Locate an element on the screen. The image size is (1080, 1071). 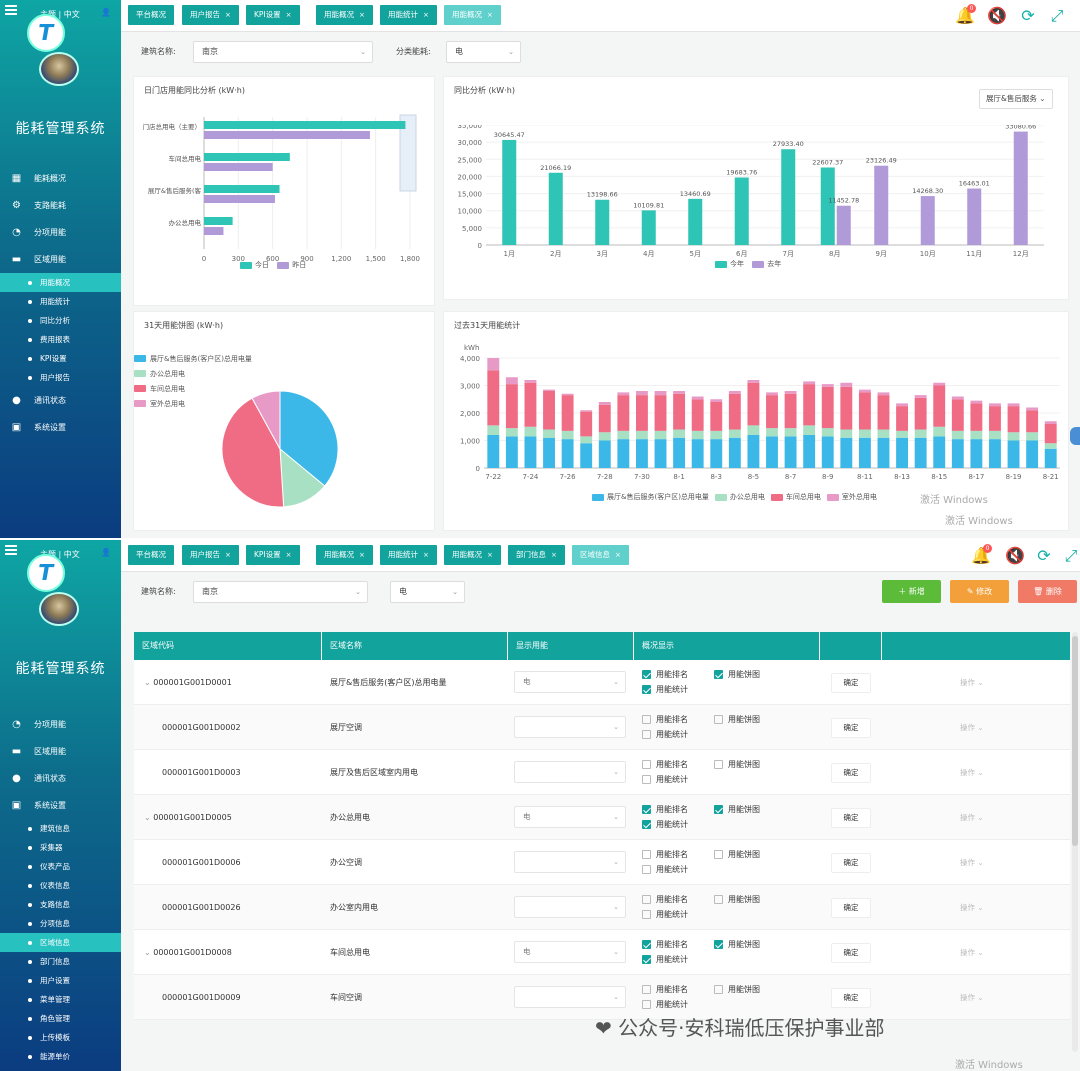
table-row: 000001G001D0002 展厅空调 ⌄ 用能排名 用能饼图 用能统计 确定 操作 ⌄ is located at coordinates (602, 727).